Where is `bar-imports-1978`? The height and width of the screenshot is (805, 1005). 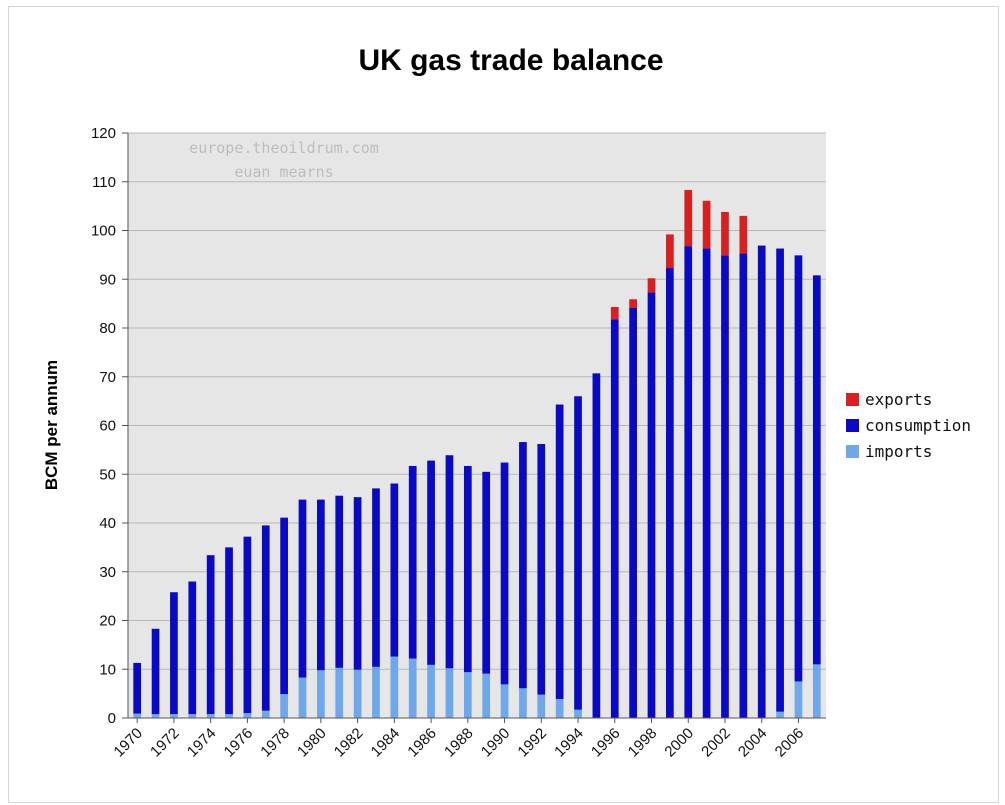
bar-imports-1978 is located at coordinates (284, 706).